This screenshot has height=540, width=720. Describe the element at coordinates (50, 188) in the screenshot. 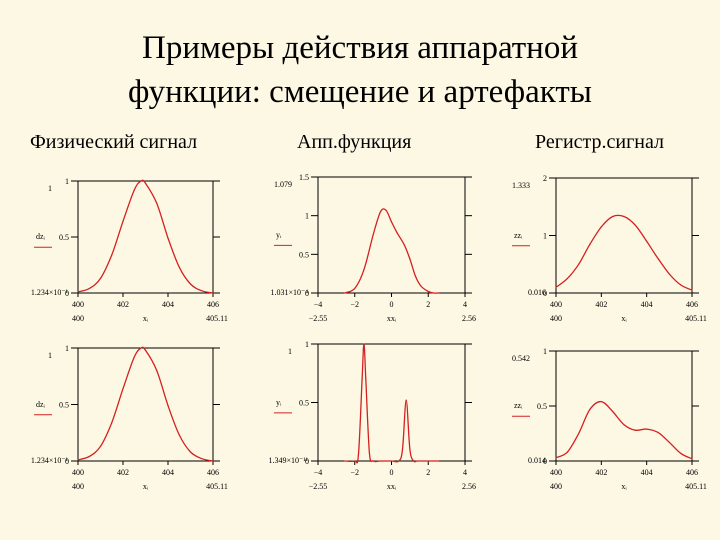

I see `y-range-max: 1` at that location.